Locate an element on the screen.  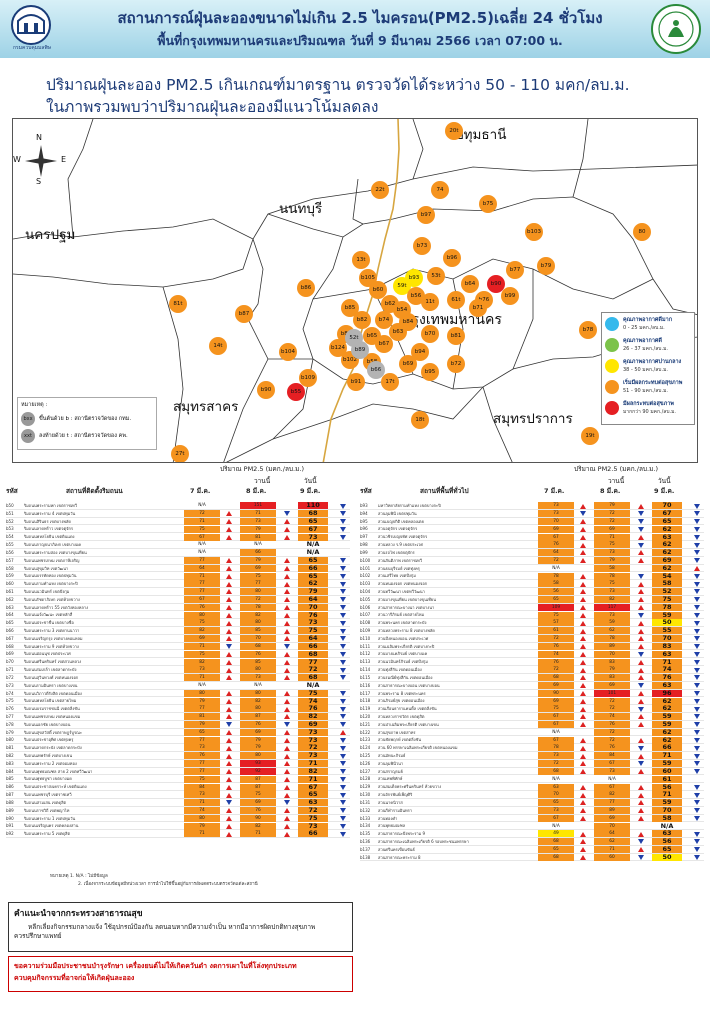
station-marker: b71 is located at coordinates (478, 308).